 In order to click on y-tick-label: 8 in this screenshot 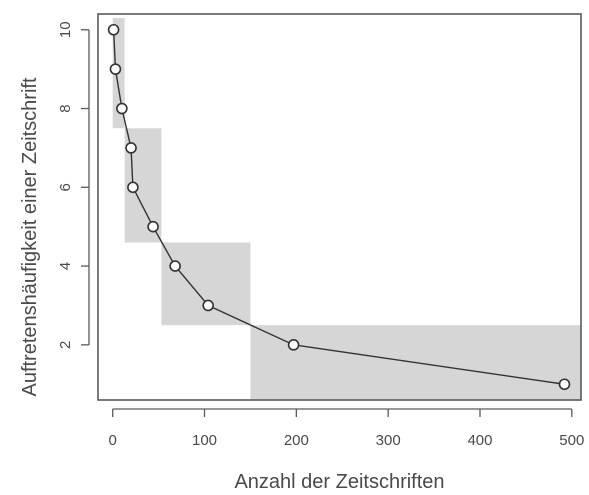, I will do `click(65, 108)`.